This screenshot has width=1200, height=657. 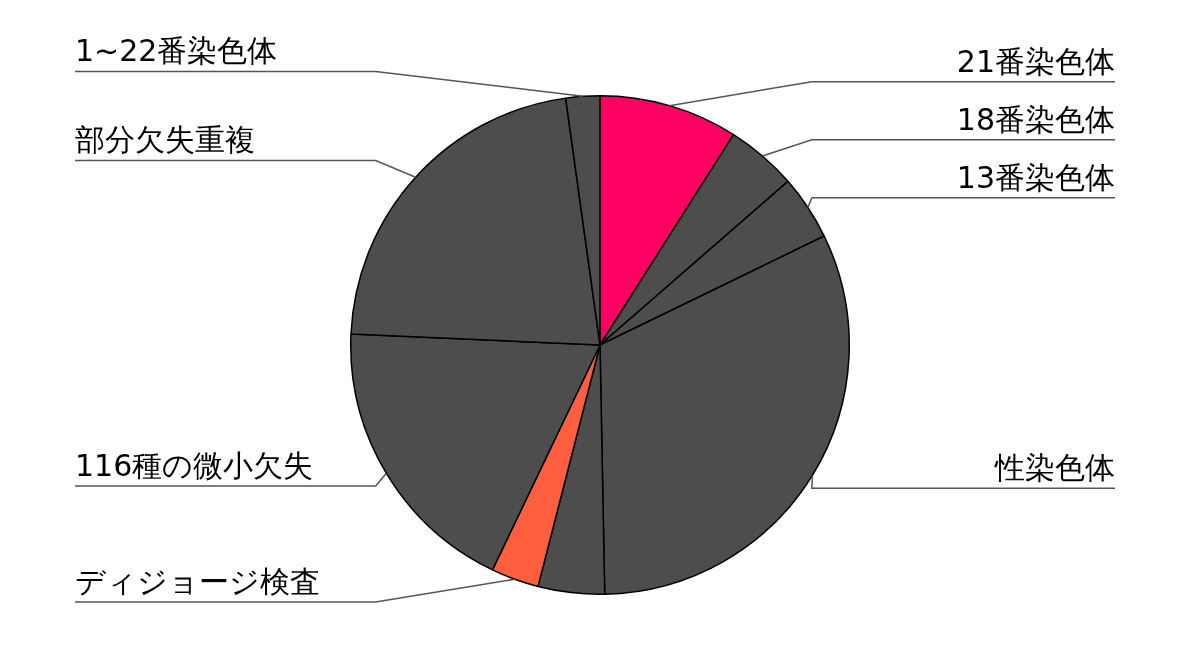 What do you see at coordinates (1035, 119) in the screenshot?
I see `slice-label: 18番染色体` at bounding box center [1035, 119].